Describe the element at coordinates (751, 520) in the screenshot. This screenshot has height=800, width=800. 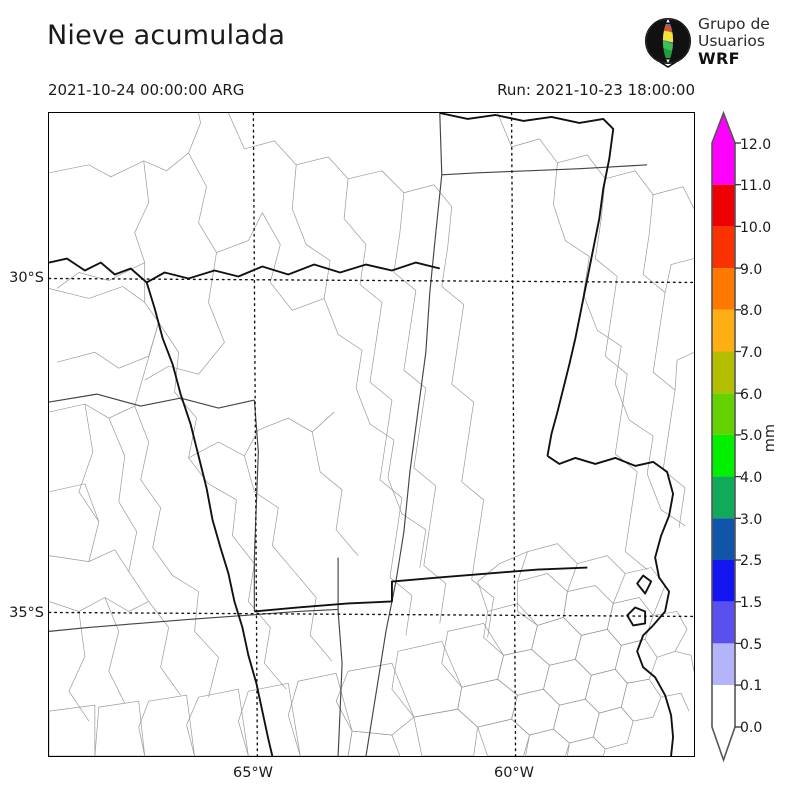
I see `colorbar-tick-3-0: 3.0` at that location.